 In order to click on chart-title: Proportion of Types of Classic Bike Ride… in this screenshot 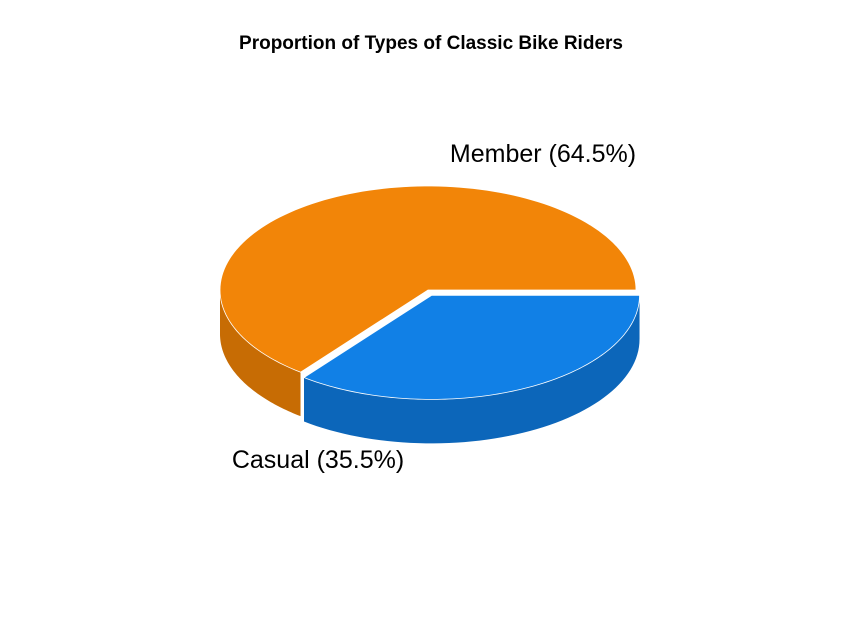, I will do `click(431, 43)`.